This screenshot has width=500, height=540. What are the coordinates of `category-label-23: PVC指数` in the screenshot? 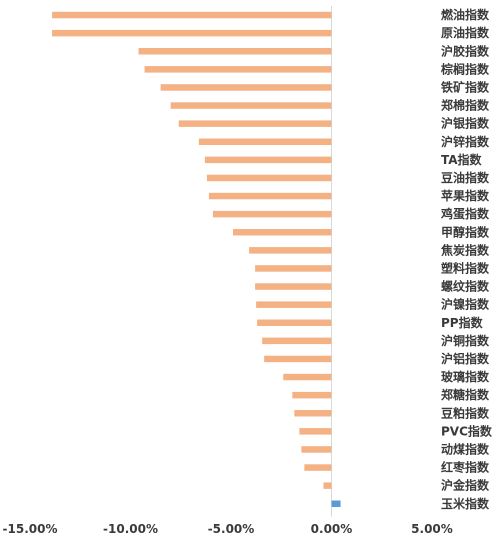 It's located at (467, 430).